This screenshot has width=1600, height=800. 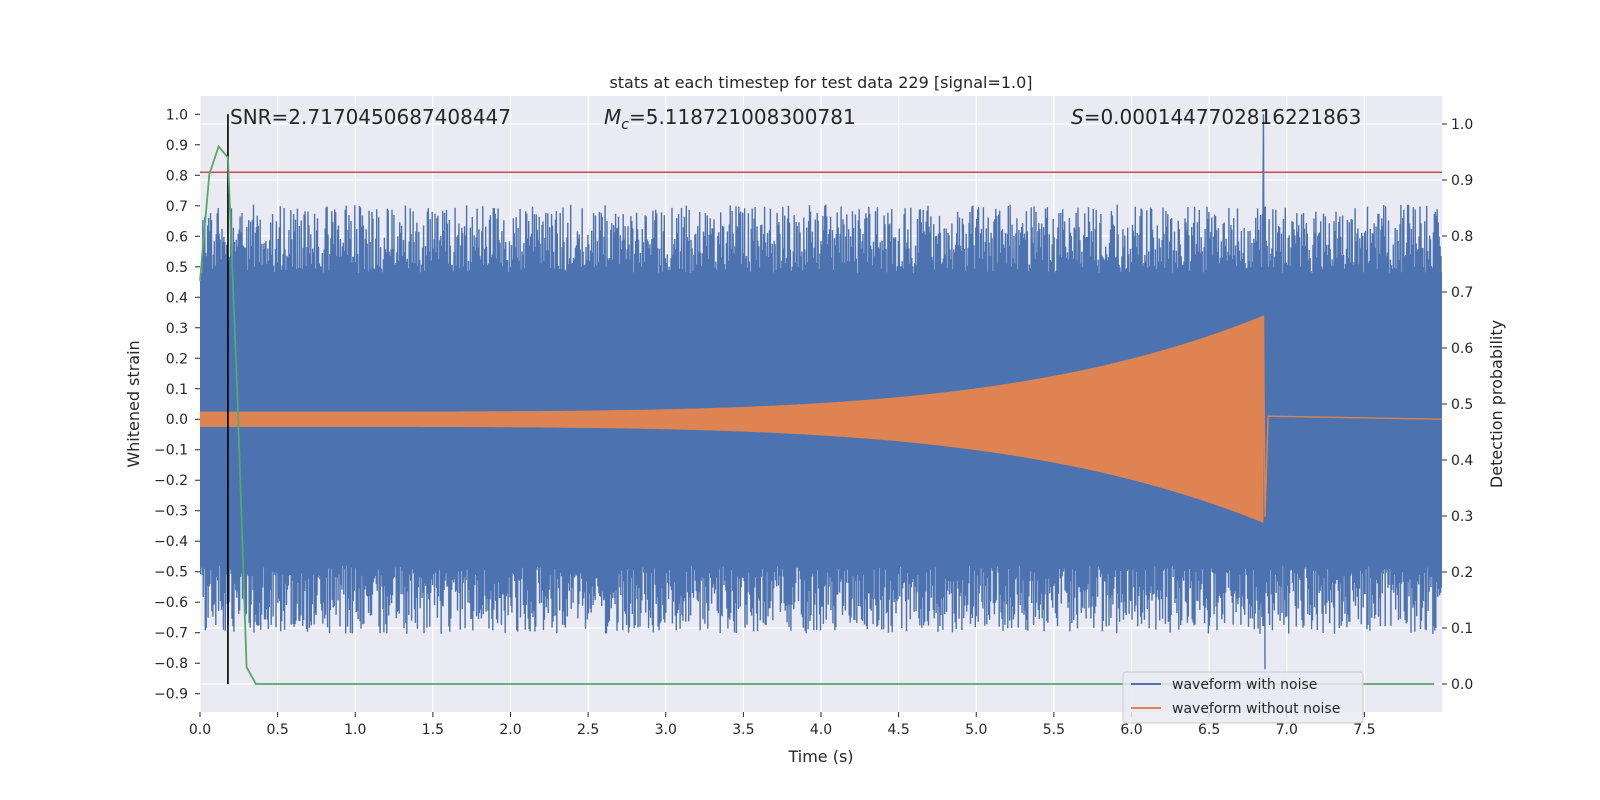 What do you see at coordinates (742, 117) in the screenshot?
I see `chirp-mass-value: =5.118721008300781` at bounding box center [742, 117].